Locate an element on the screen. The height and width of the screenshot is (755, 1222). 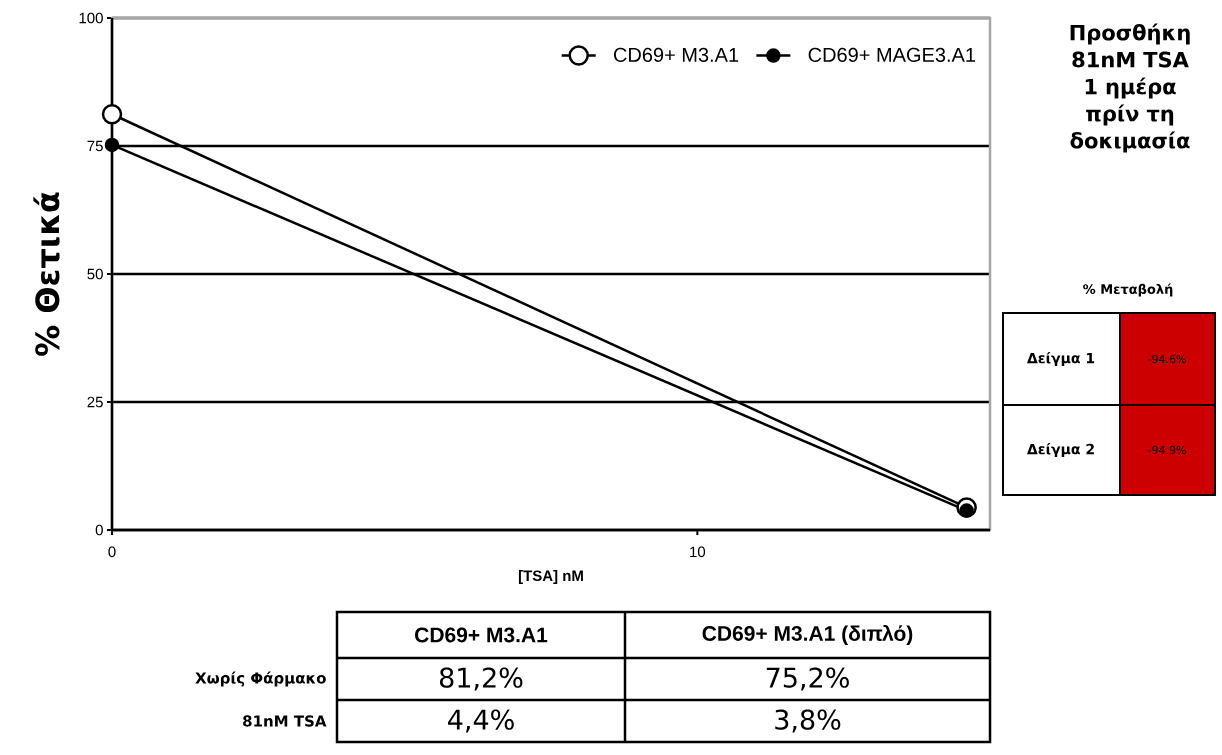
text: -94.9% is located at coordinates (1167, 450).